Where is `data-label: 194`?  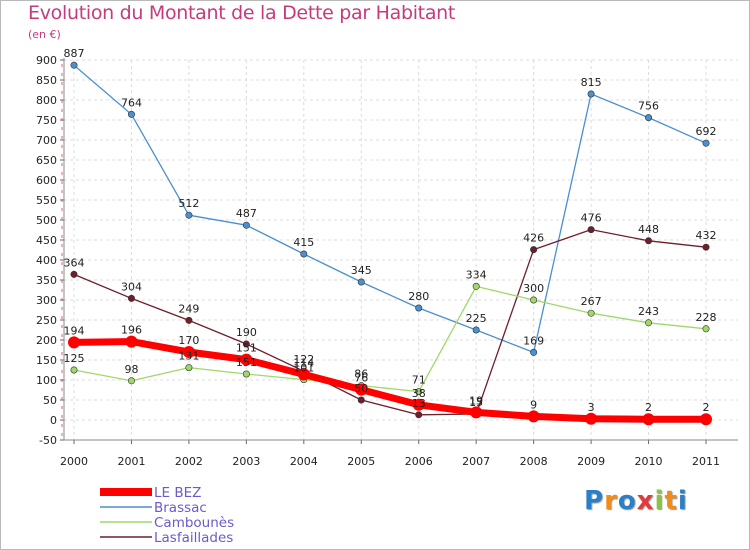 data-label: 194 is located at coordinates (74, 330).